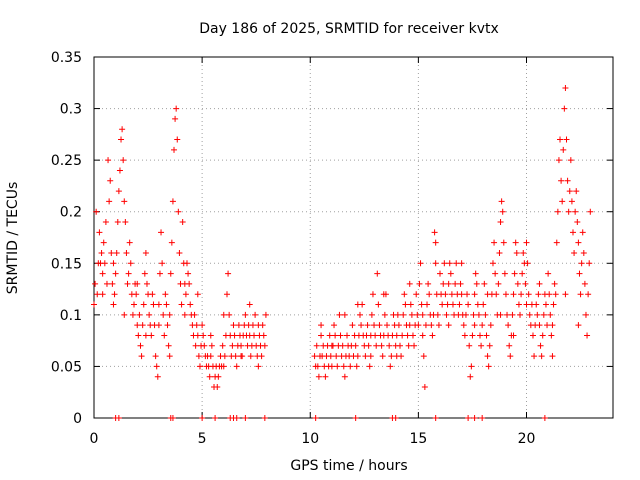 The height and width of the screenshot is (480, 640). Describe the element at coordinates (66, 367) in the screenshot. I see `y-tick-label: 0.05` at that location.